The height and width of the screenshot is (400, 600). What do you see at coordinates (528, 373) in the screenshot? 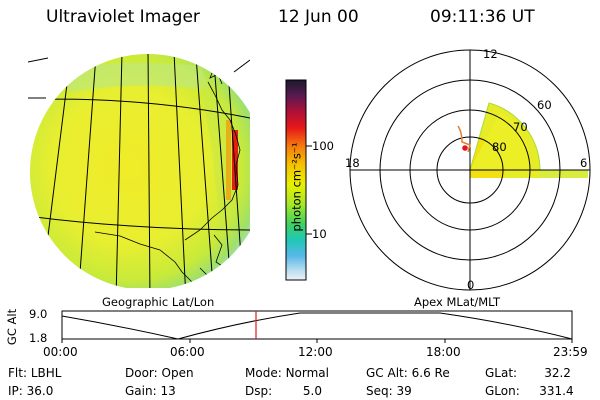
I see `status-glat: GLat: 32.2` at bounding box center [528, 373].